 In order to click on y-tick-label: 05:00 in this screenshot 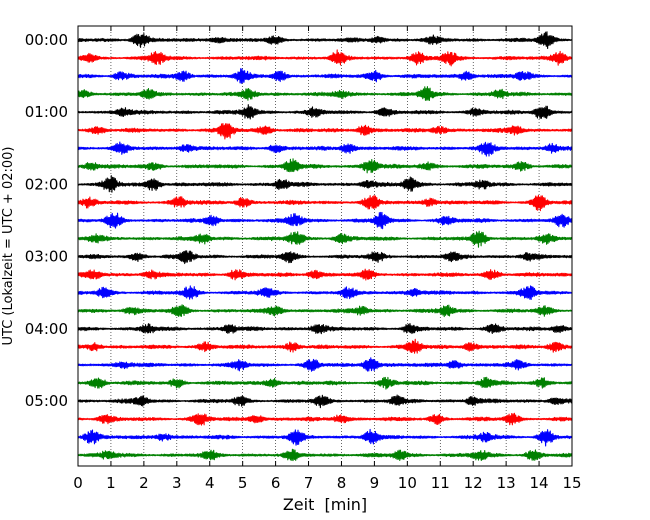, I will do `click(46, 401)`.